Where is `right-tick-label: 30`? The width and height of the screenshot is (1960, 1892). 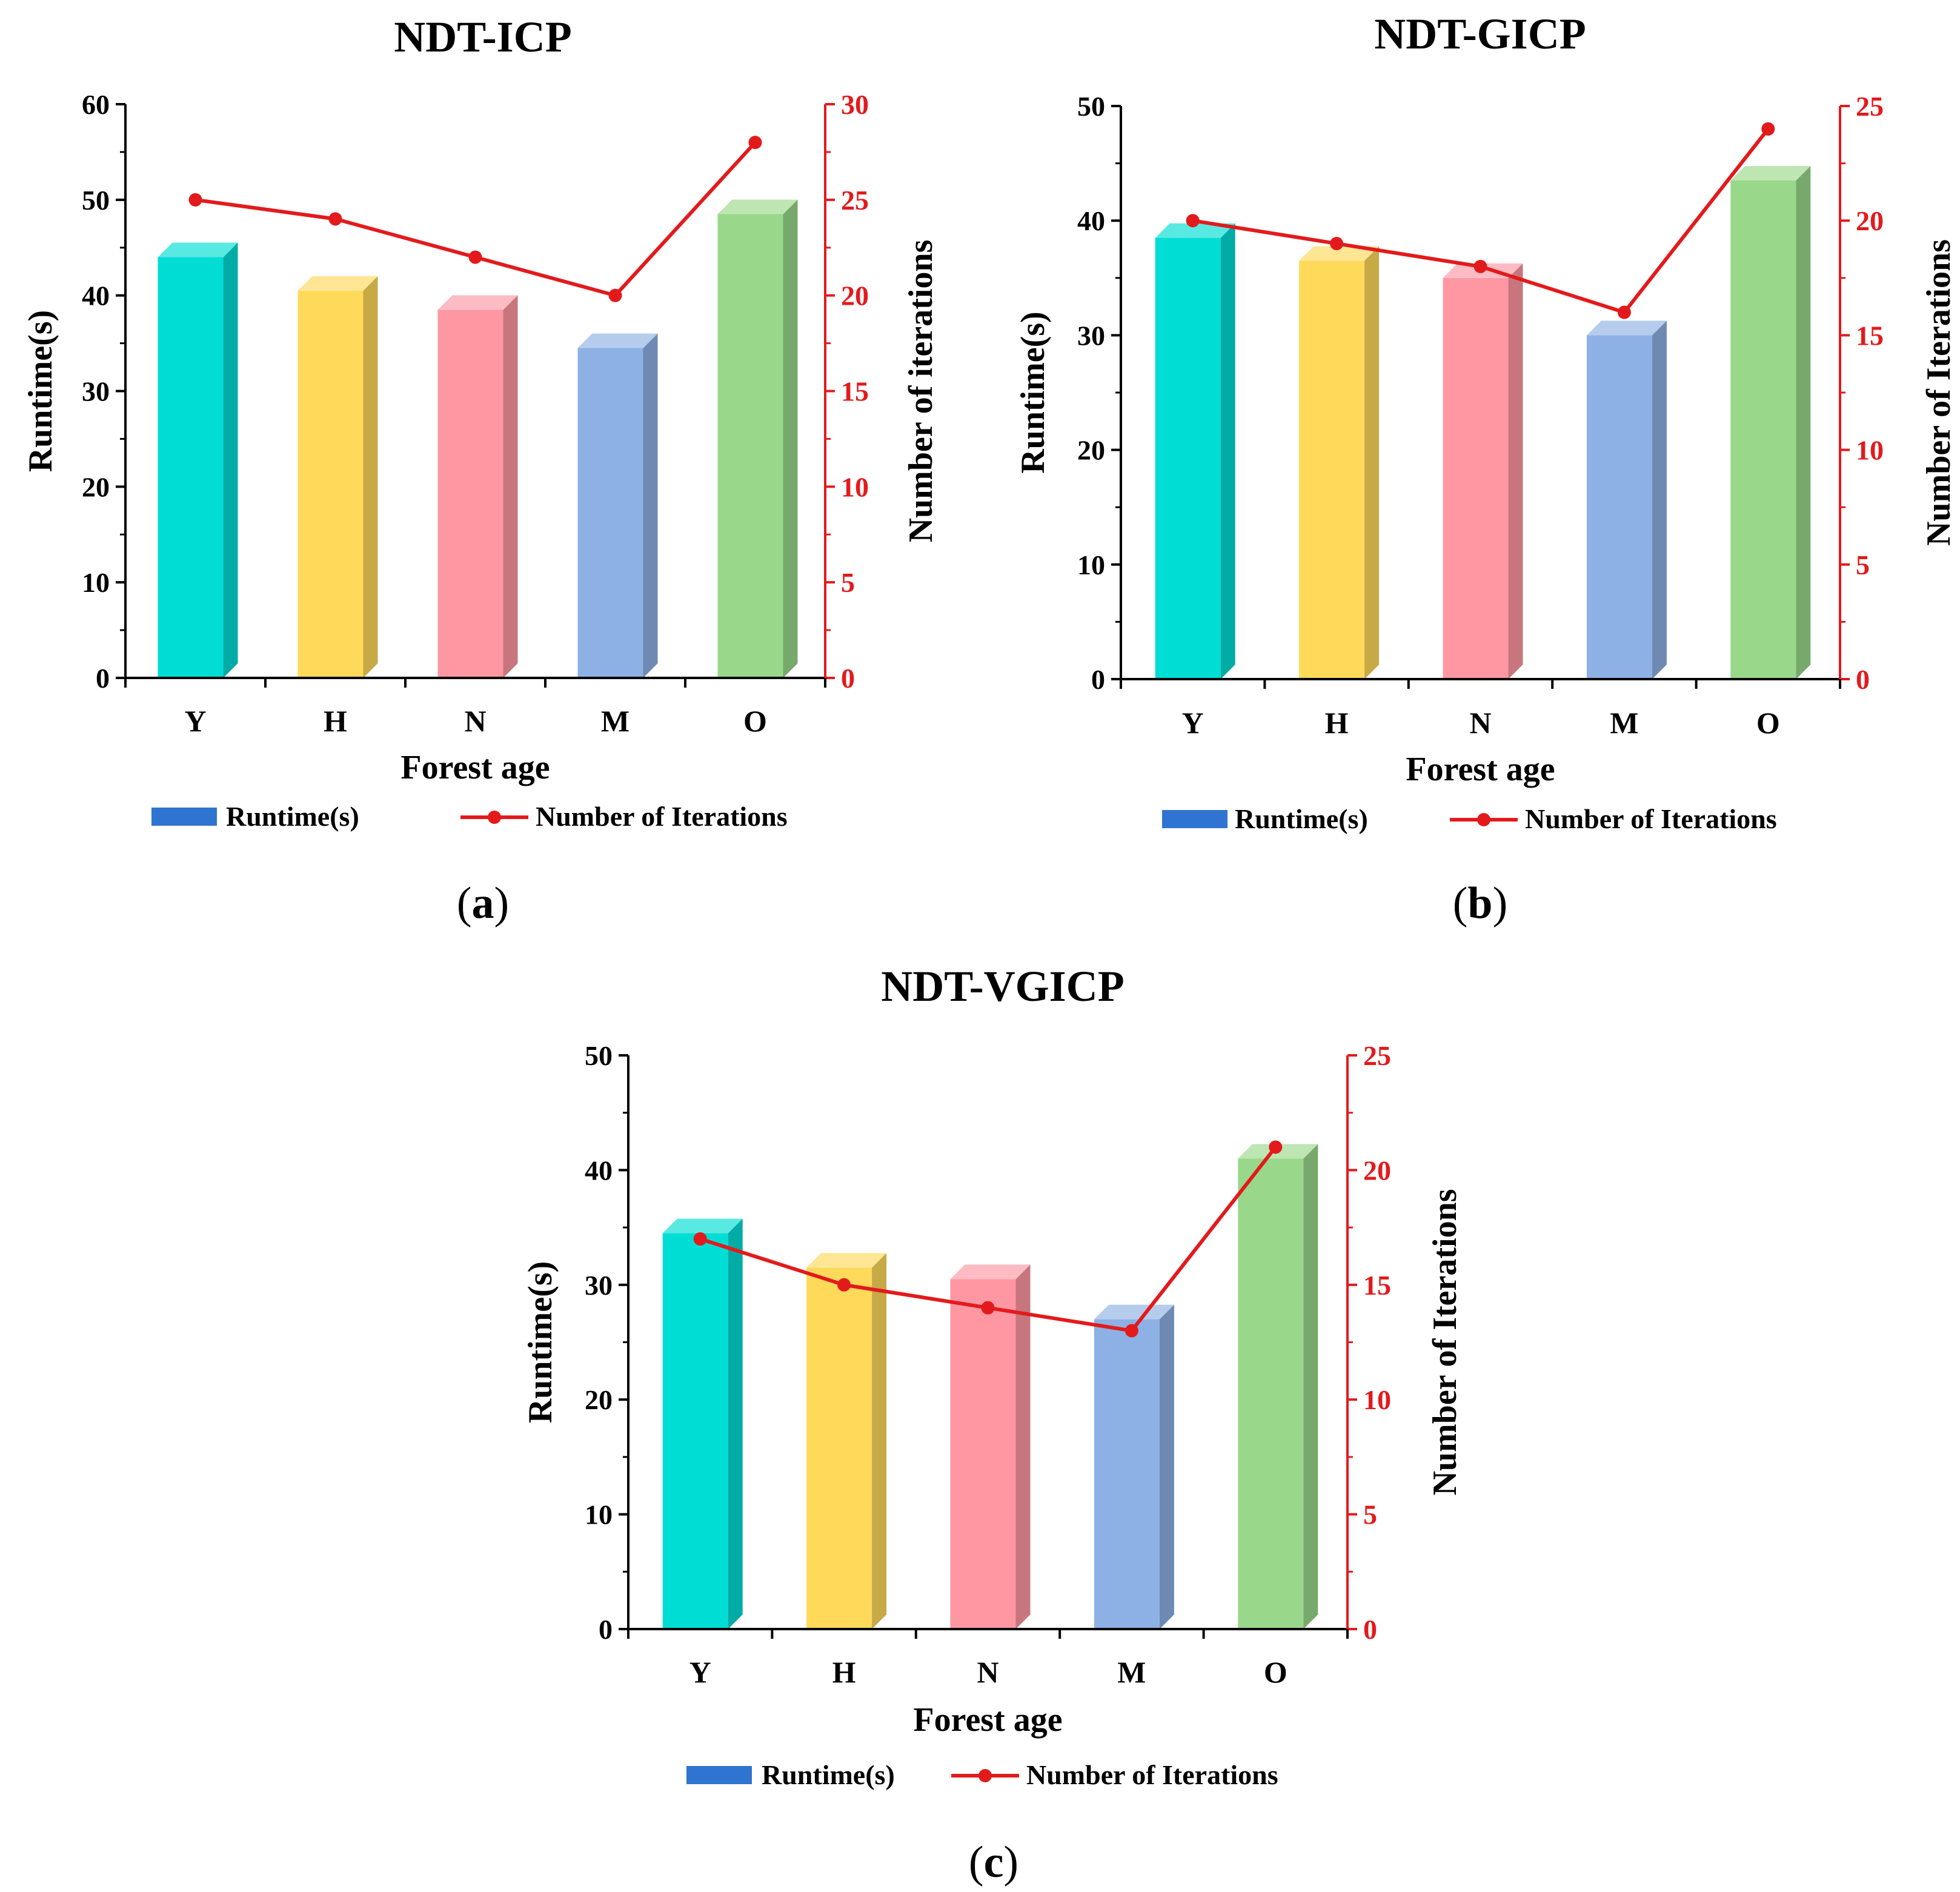
right-tick-label: 30 is located at coordinates (855, 104).